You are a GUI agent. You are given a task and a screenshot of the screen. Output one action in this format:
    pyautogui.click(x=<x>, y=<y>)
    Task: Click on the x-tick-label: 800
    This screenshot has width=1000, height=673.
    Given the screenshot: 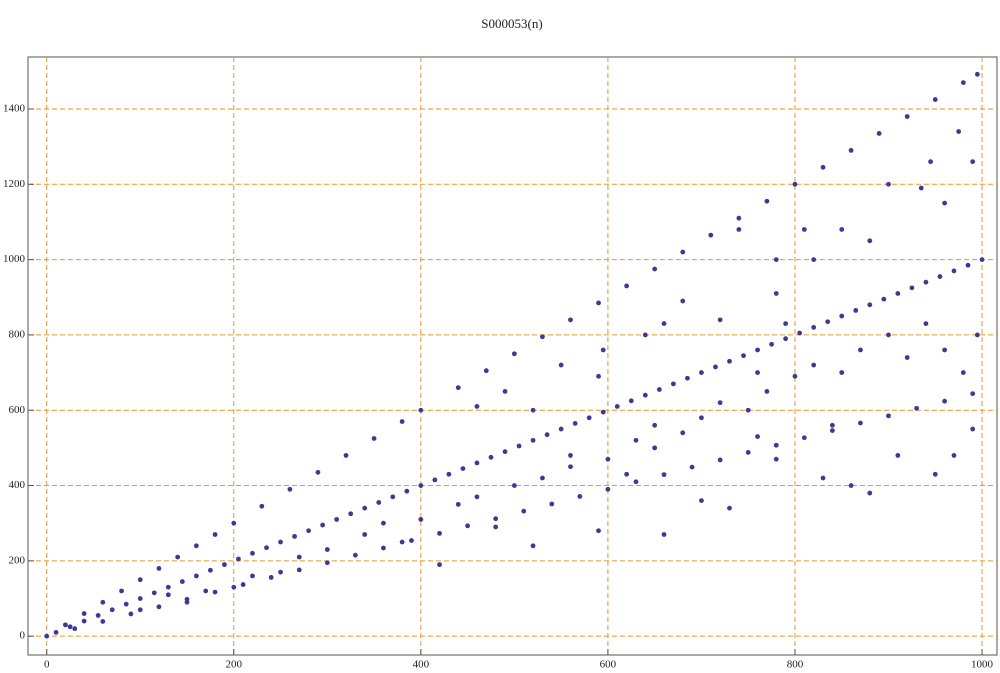 What is the action you would take?
    pyautogui.click(x=795, y=665)
    